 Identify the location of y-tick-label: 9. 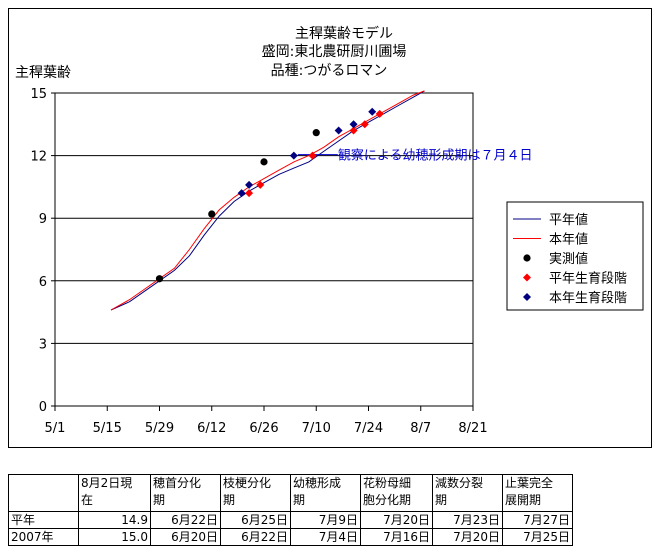
(43, 219).